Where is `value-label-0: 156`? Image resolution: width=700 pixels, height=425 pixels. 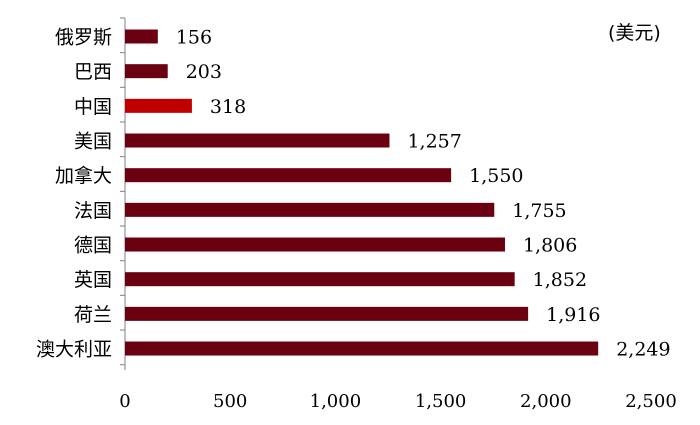
value-label-0: 156 is located at coordinates (194, 38).